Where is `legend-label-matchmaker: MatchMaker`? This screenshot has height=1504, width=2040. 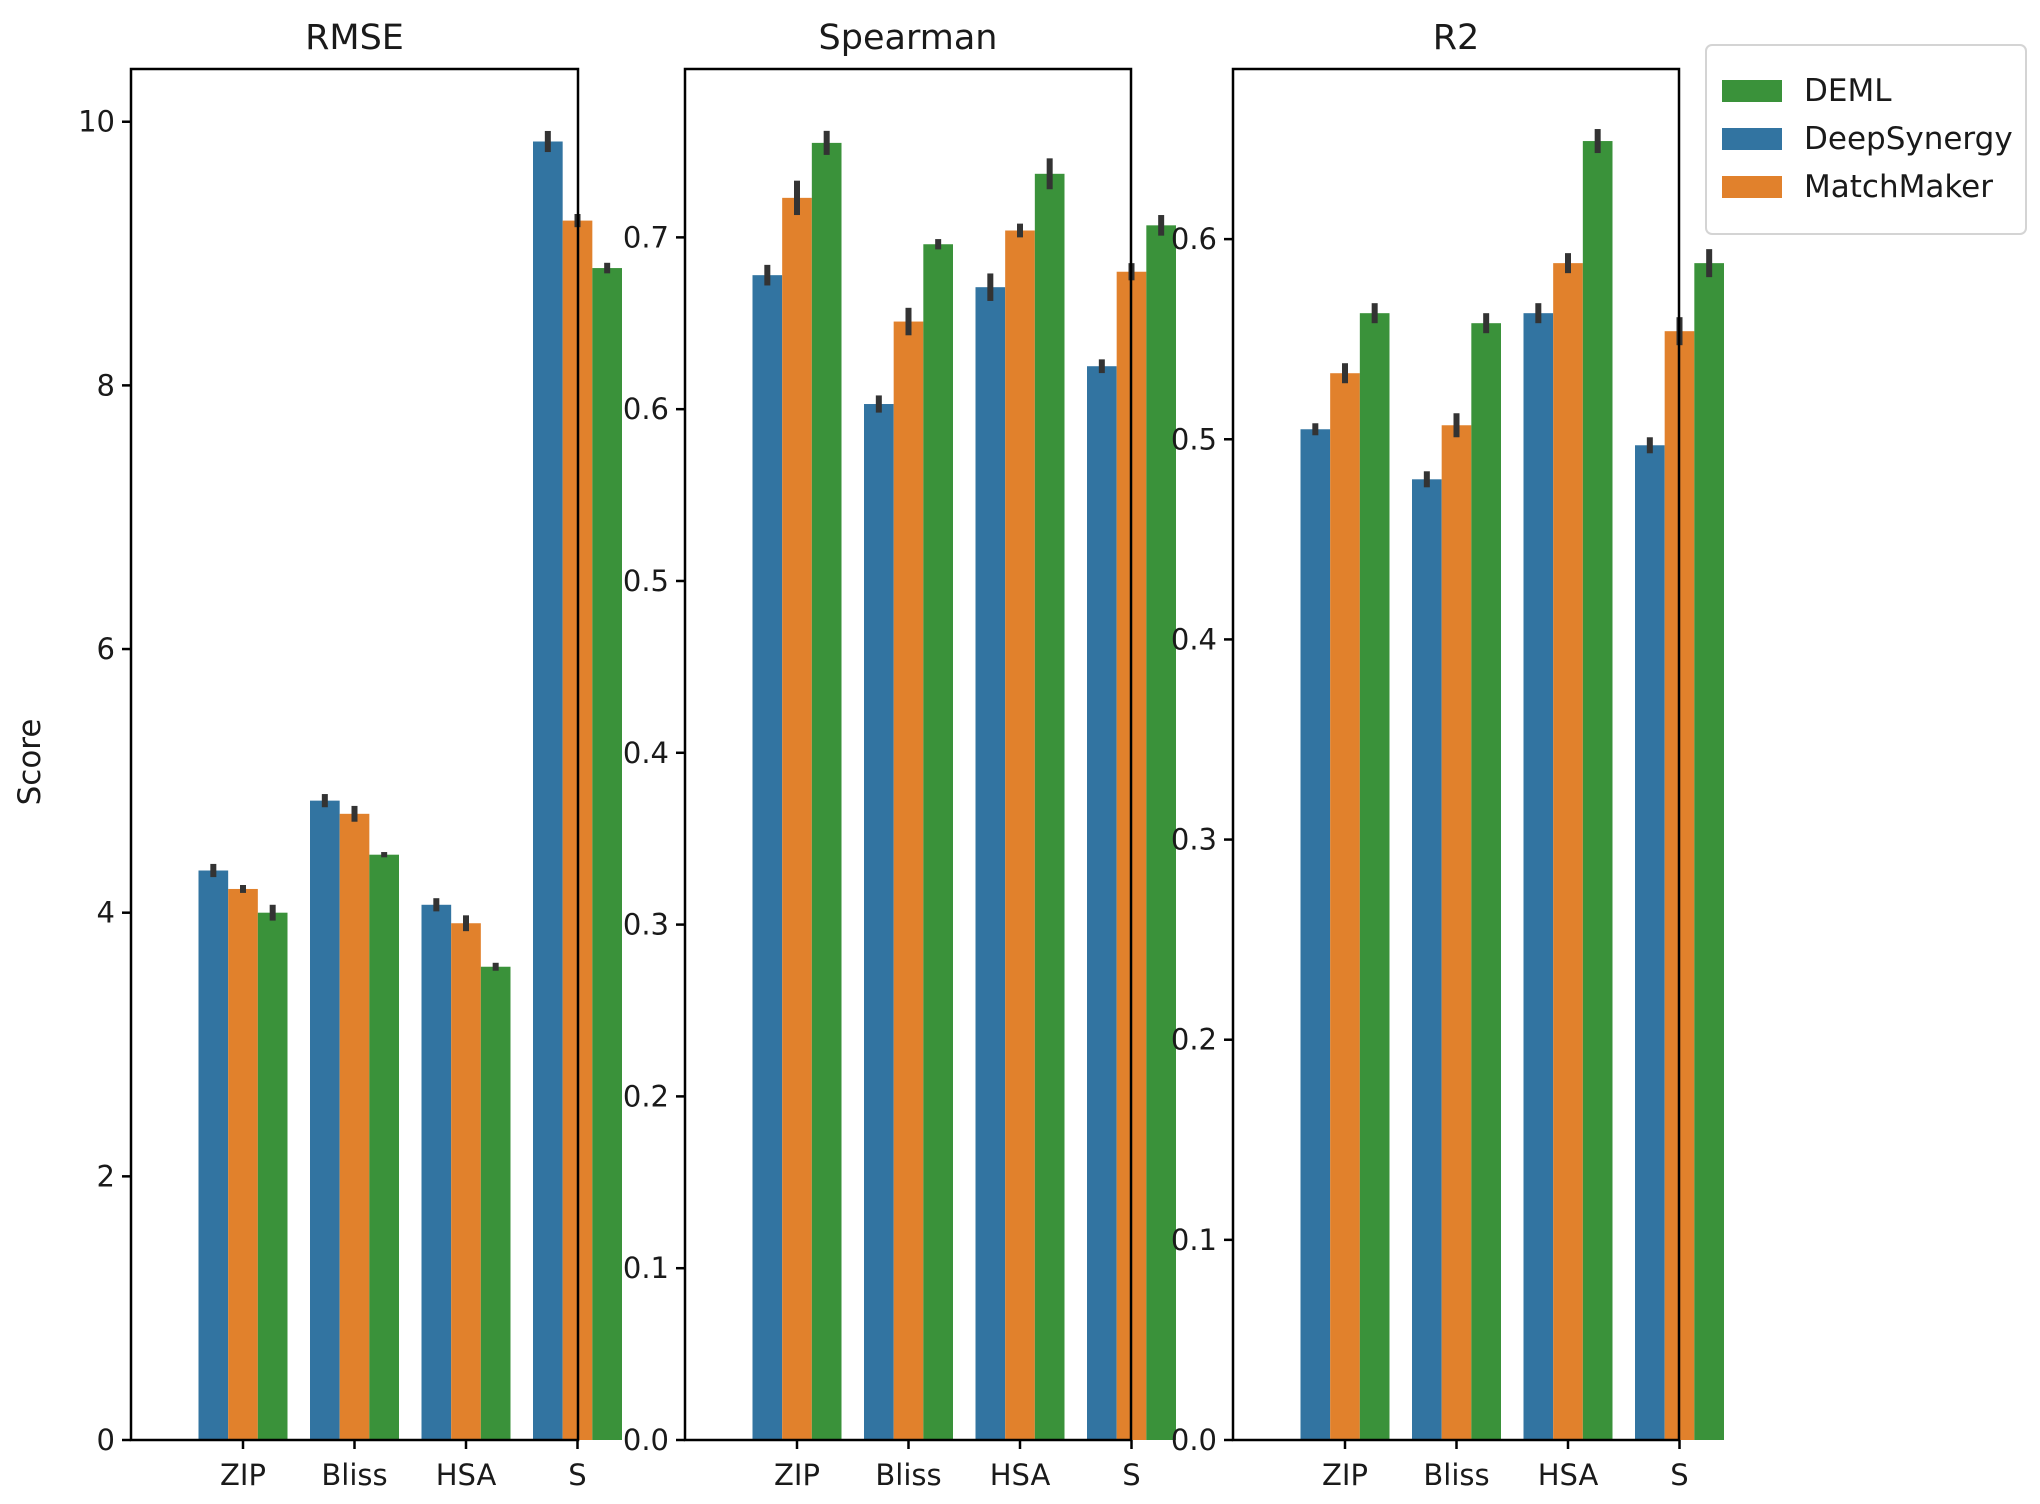 legend-label-matchmaker: MatchMaker is located at coordinates (1898, 187).